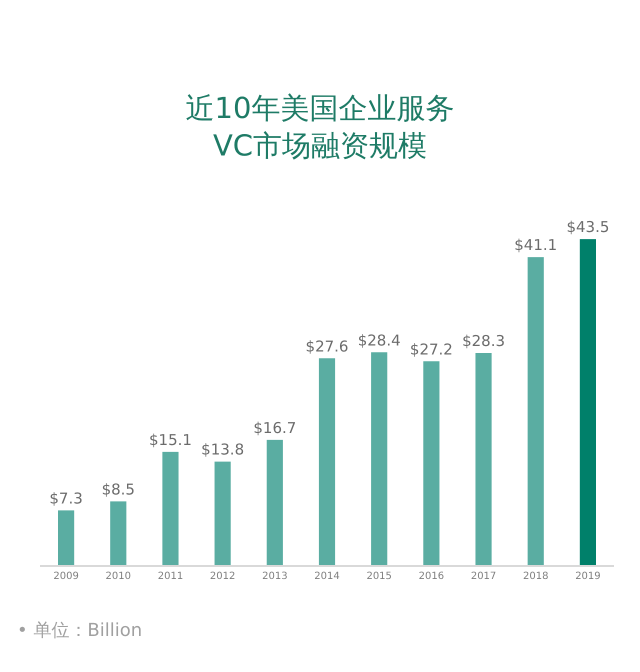 Image resolution: width=640 pixels, height=672 pixels. Describe the element at coordinates (379, 340) in the screenshot. I see `data-label: $28.4` at that location.